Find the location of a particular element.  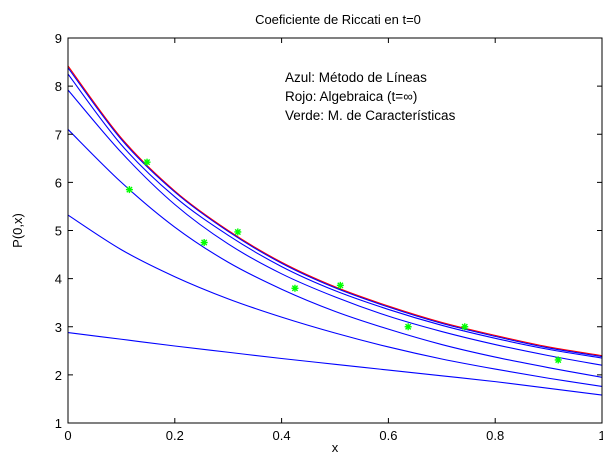

y-tick-label: 4 is located at coordinates (58, 279).